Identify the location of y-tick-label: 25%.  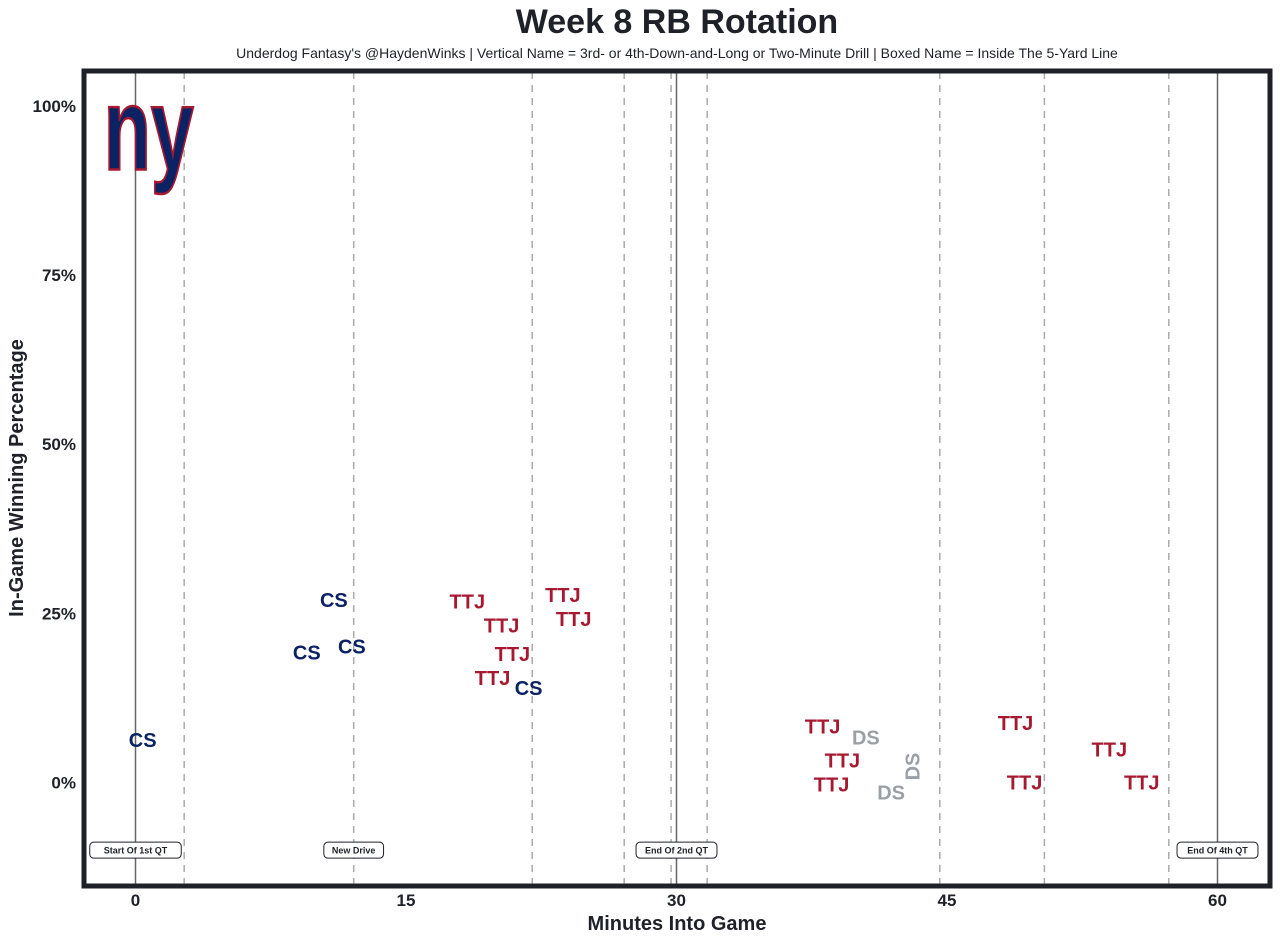
(59, 613).